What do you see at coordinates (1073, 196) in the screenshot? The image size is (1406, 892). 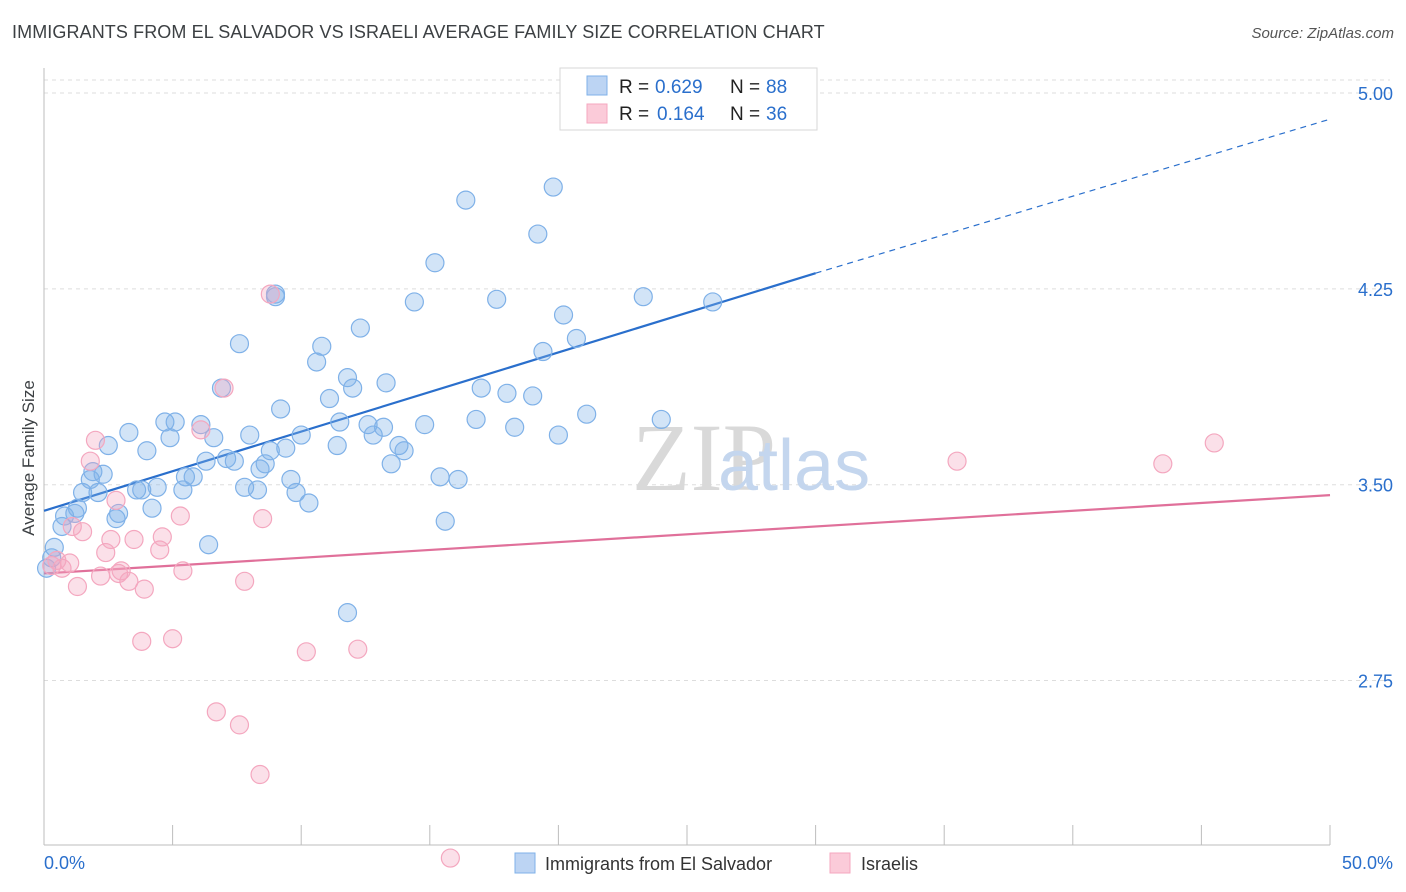 I see `trend-line-salvador-extension` at bounding box center [1073, 196].